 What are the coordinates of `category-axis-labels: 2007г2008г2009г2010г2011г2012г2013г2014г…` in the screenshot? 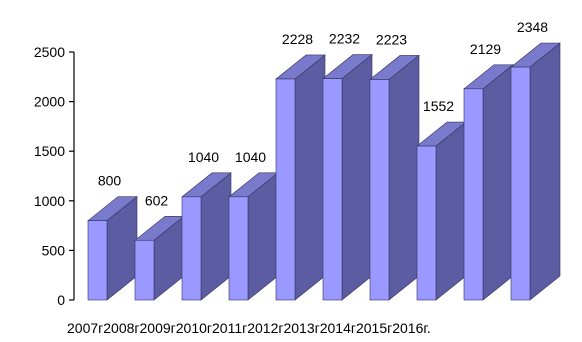 It's located at (249, 328).